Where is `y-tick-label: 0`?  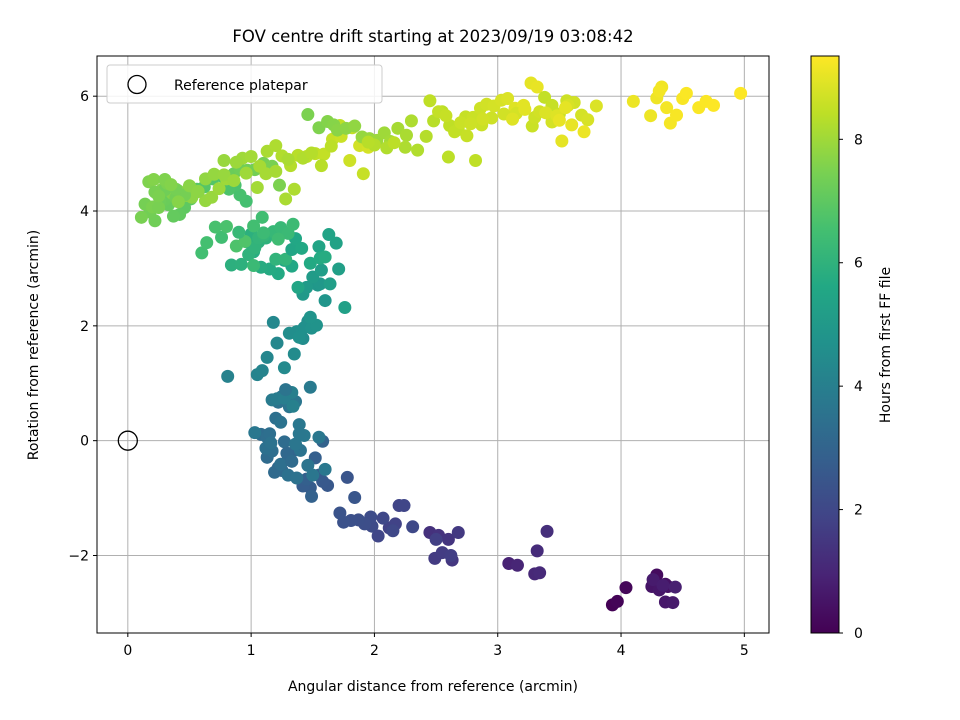 y-tick-label: 0 is located at coordinates (84, 442).